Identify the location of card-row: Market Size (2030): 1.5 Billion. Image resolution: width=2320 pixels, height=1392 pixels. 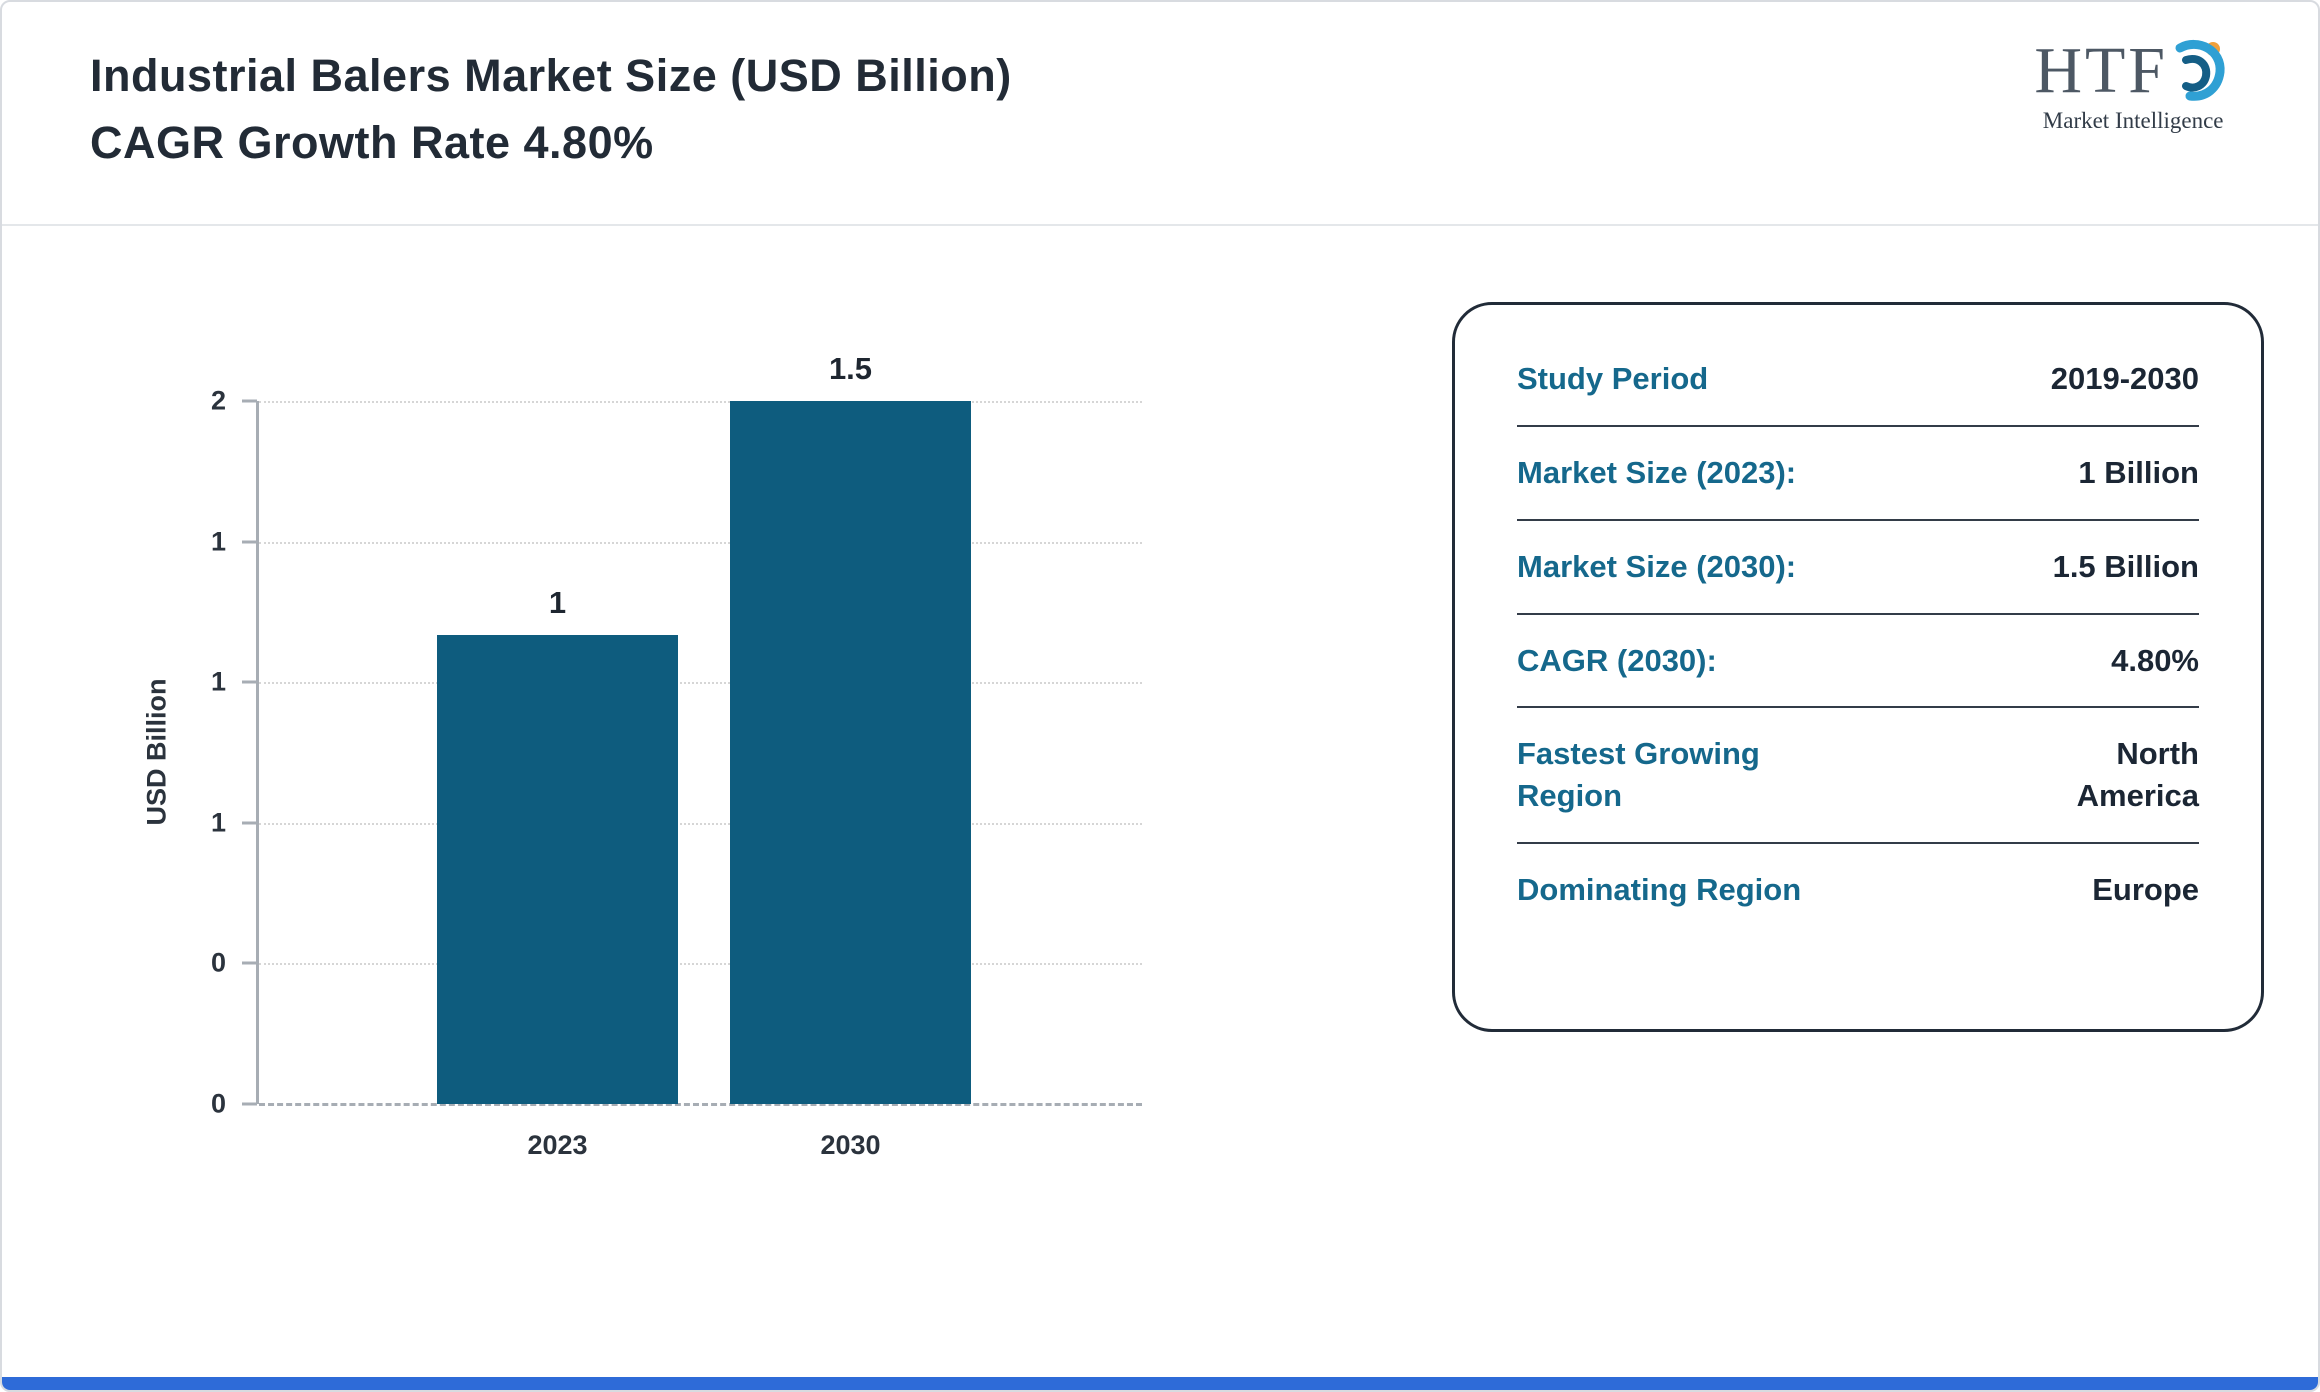
(1858, 568).